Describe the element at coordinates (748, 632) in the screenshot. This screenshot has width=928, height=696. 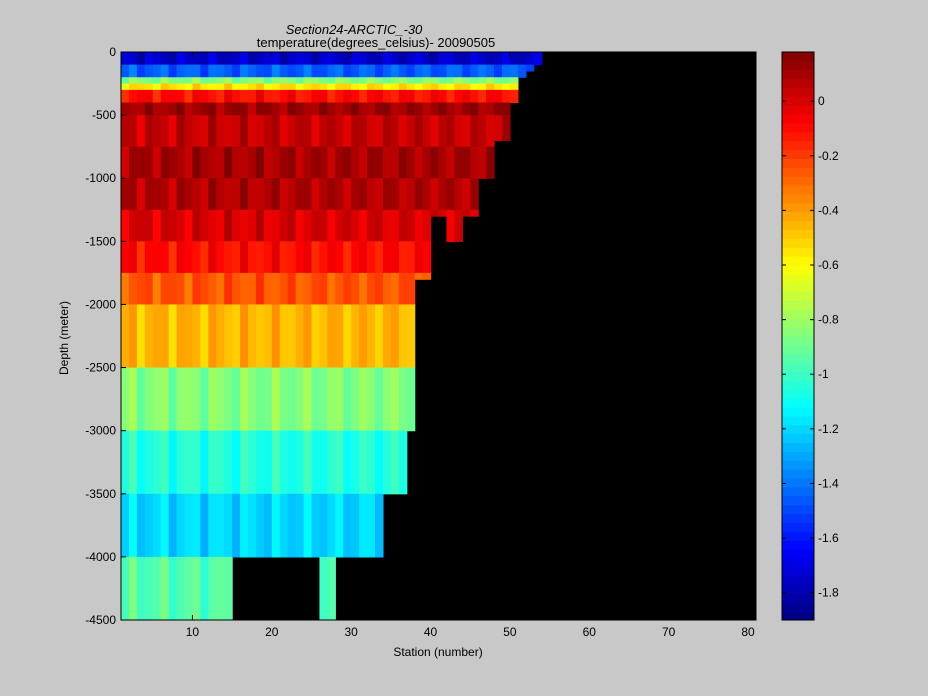
I see `x-tick-label: 80` at that location.